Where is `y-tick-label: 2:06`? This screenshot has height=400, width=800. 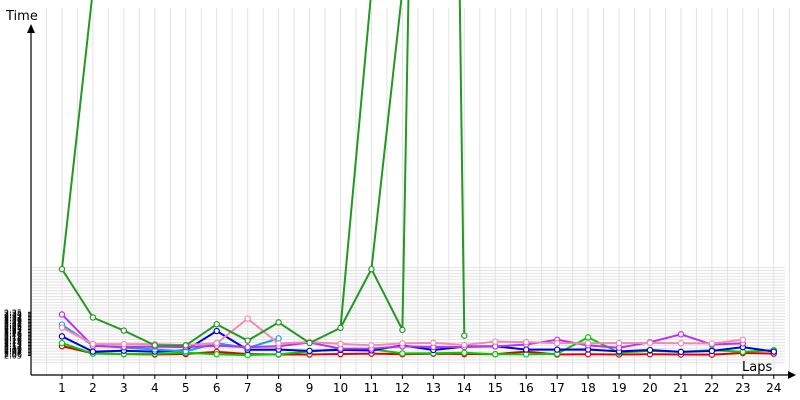
y-tick-label: 2:06 is located at coordinates (13, 354).